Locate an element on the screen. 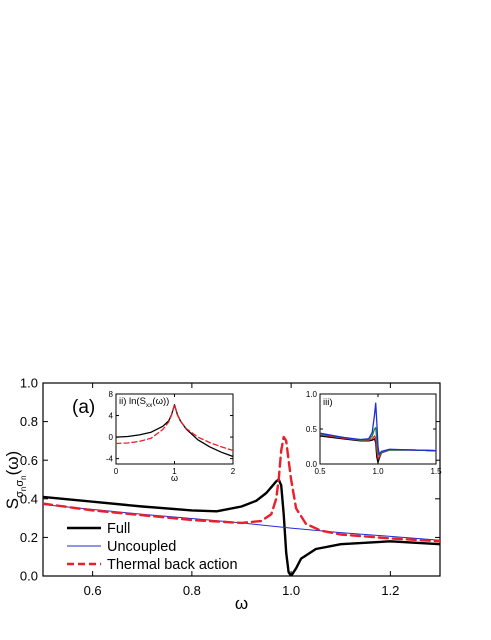  main-x-tick-label: 1.0 is located at coordinates (291, 590).